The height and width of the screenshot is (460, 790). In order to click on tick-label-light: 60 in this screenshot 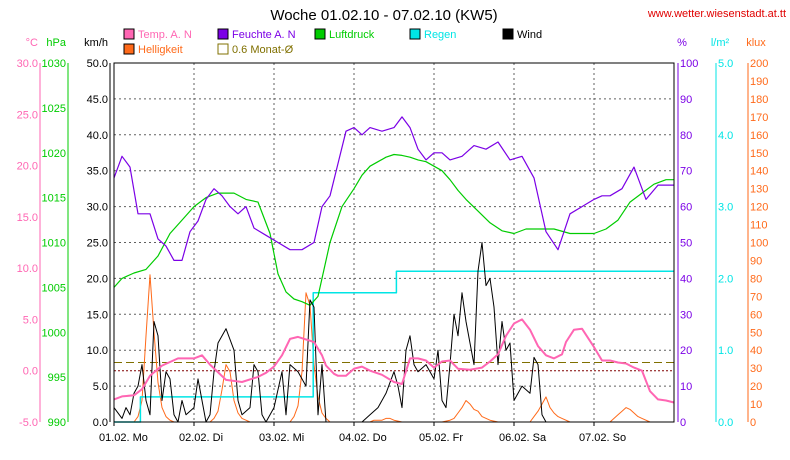, I will do `click(756, 315)`.